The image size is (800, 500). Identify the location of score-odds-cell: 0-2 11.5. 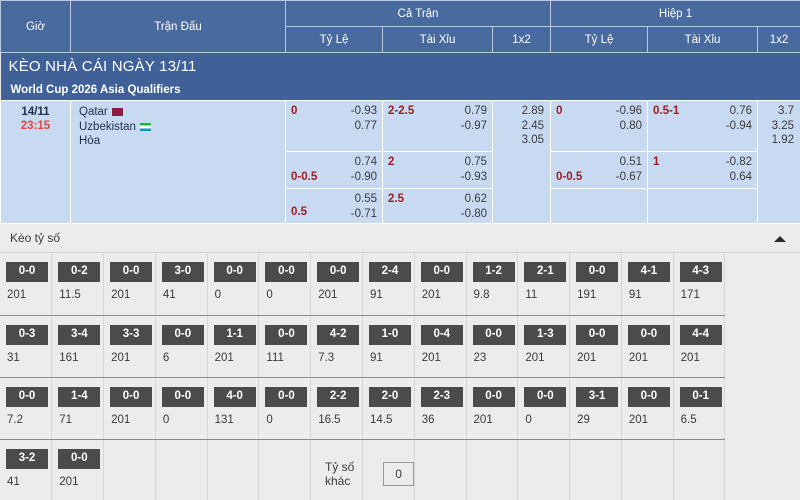
(78, 284).